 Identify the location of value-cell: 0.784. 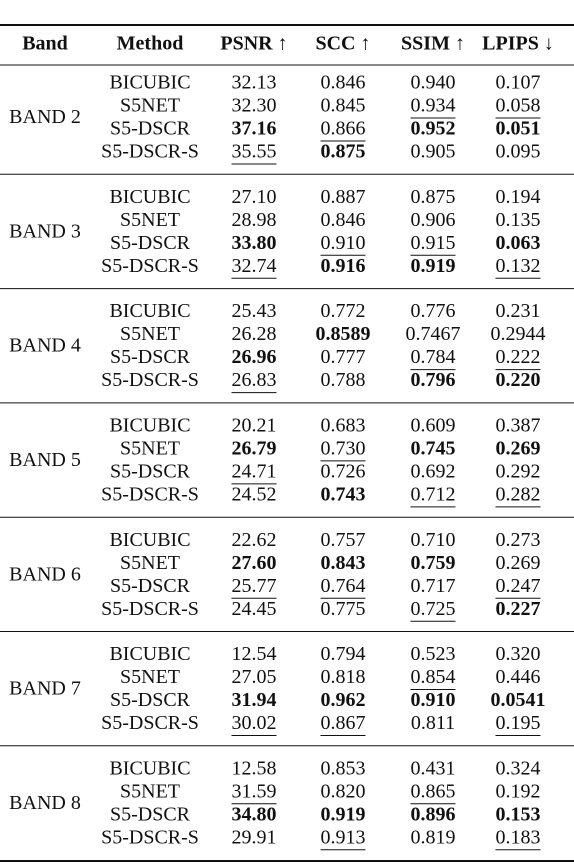
(433, 357).